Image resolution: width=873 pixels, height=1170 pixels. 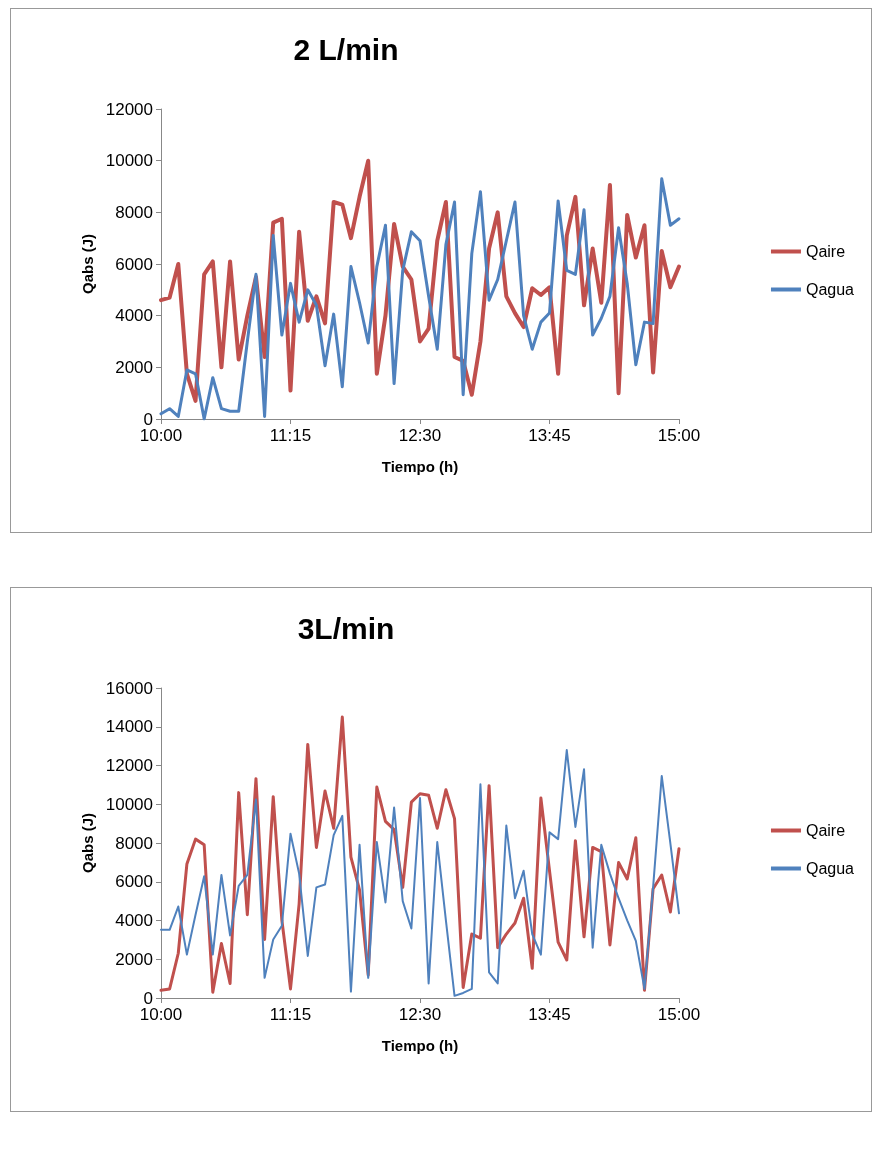 I want to click on chart-title: 2 L/min, so click(x=346, y=49).